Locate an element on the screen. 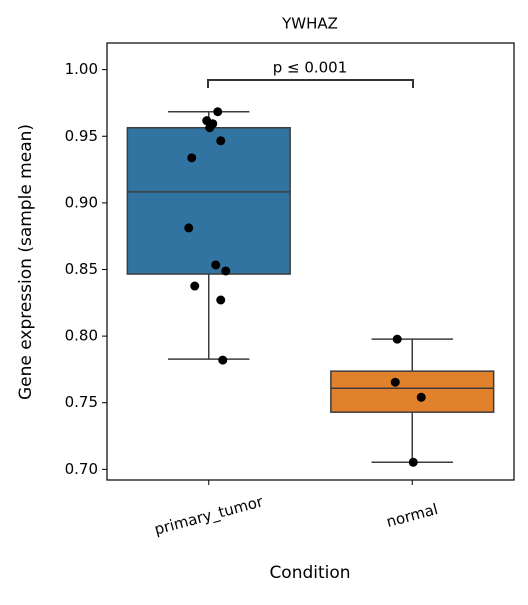 This screenshot has width=528, height=605. chart-title: YWHAZ is located at coordinates (309, 24).